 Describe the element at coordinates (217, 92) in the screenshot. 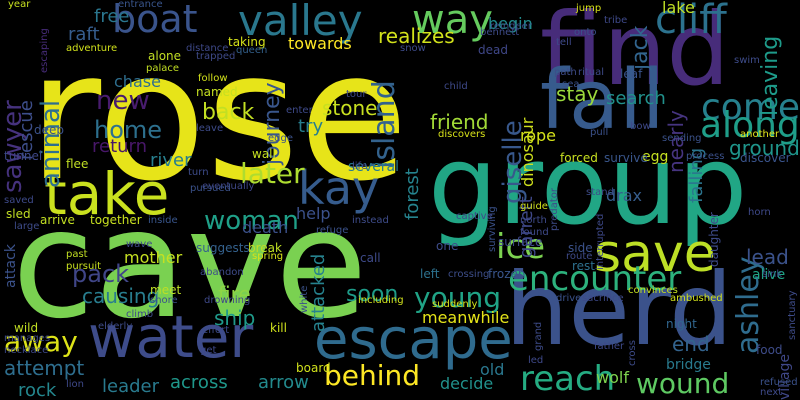

I see `word-named: named` at that location.